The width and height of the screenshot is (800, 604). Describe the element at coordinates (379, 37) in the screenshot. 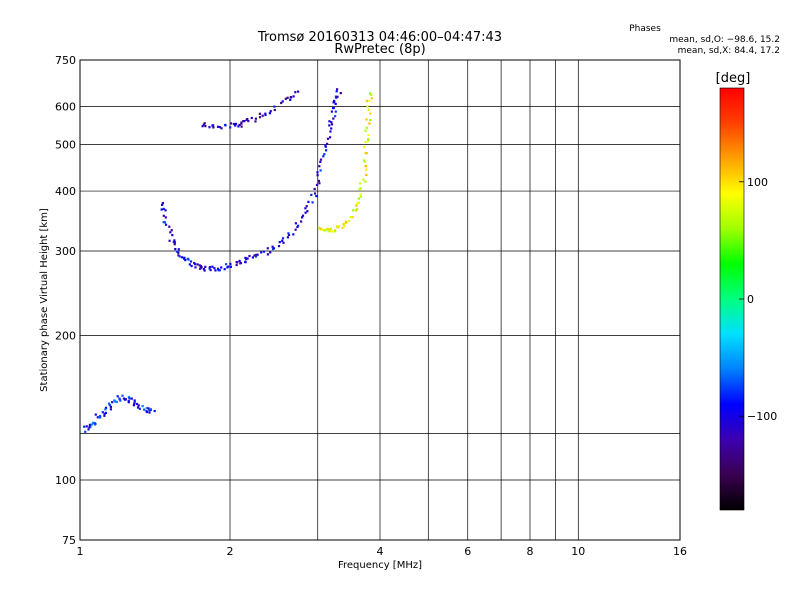

I see `chart-title: Tromsø 20160313 04:46:00–04:47:43` at that location.